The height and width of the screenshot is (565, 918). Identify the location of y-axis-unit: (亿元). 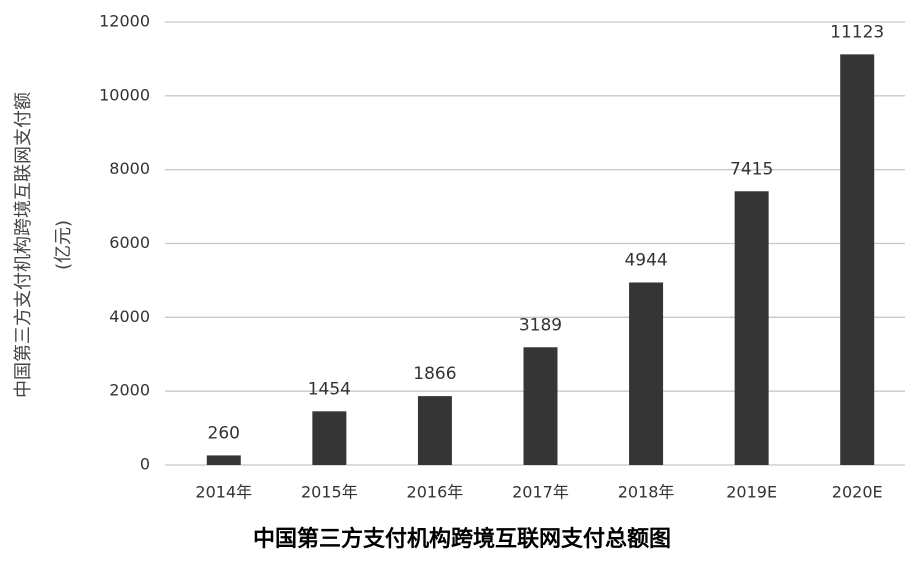
(63, 245).